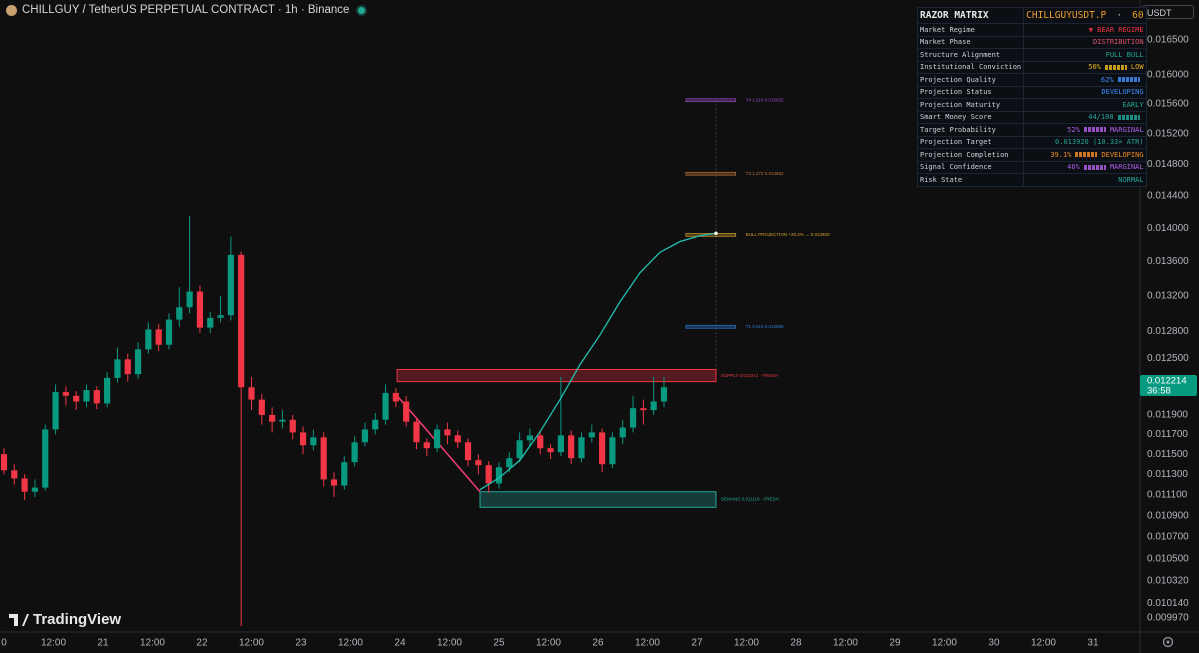  I want to click on currency-select: USDT, so click(1168, 12).